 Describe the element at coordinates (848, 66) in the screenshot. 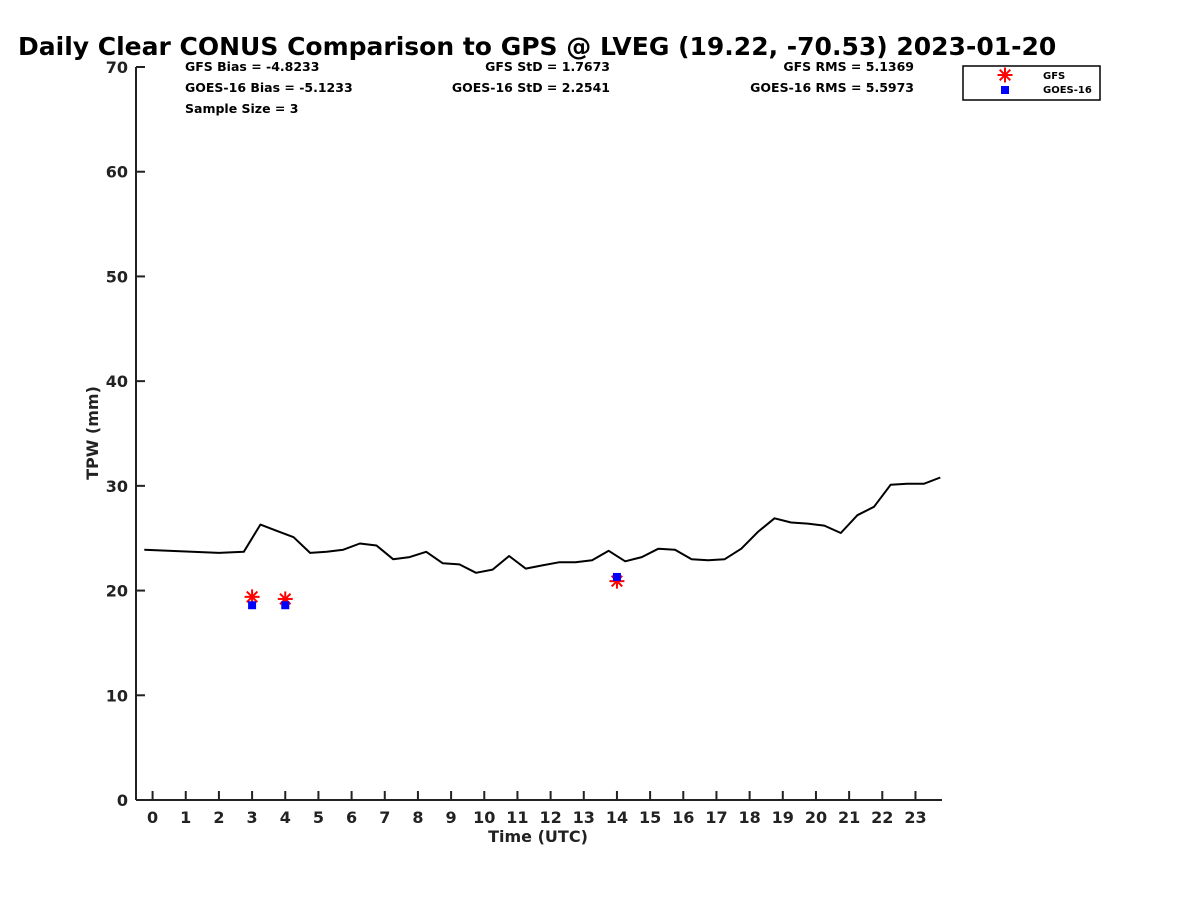

I see `stat-gfs-rms: GFS RMS = 5.1369` at that location.